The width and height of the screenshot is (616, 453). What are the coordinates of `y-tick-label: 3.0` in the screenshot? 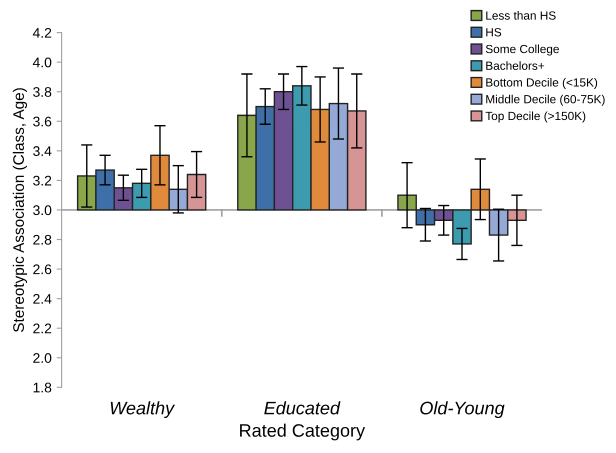 It's located at (42, 210).